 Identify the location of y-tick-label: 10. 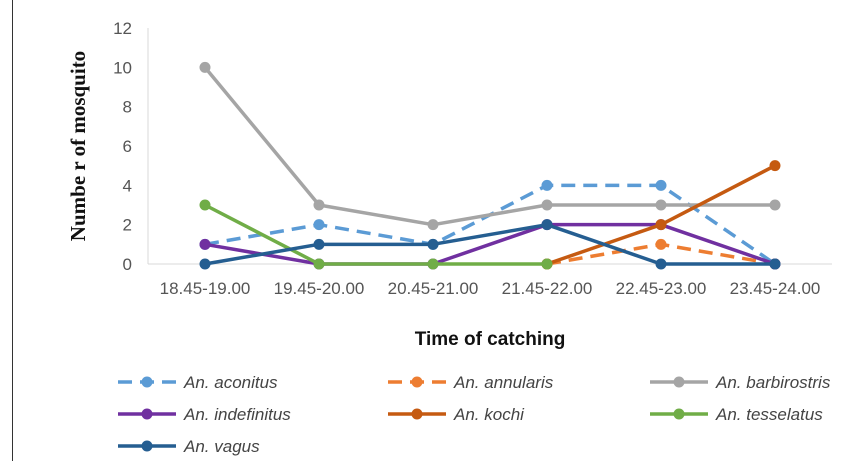
(122, 67).